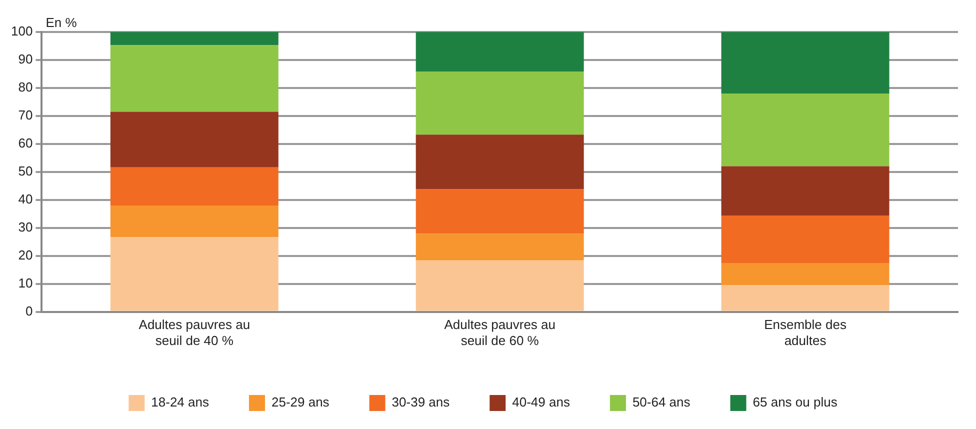 Image resolution: width=976 pixels, height=429 pixels. What do you see at coordinates (500, 332) in the screenshot?
I see `x-tick-label: Adultes pauvres au seuil de 60 %` at bounding box center [500, 332].